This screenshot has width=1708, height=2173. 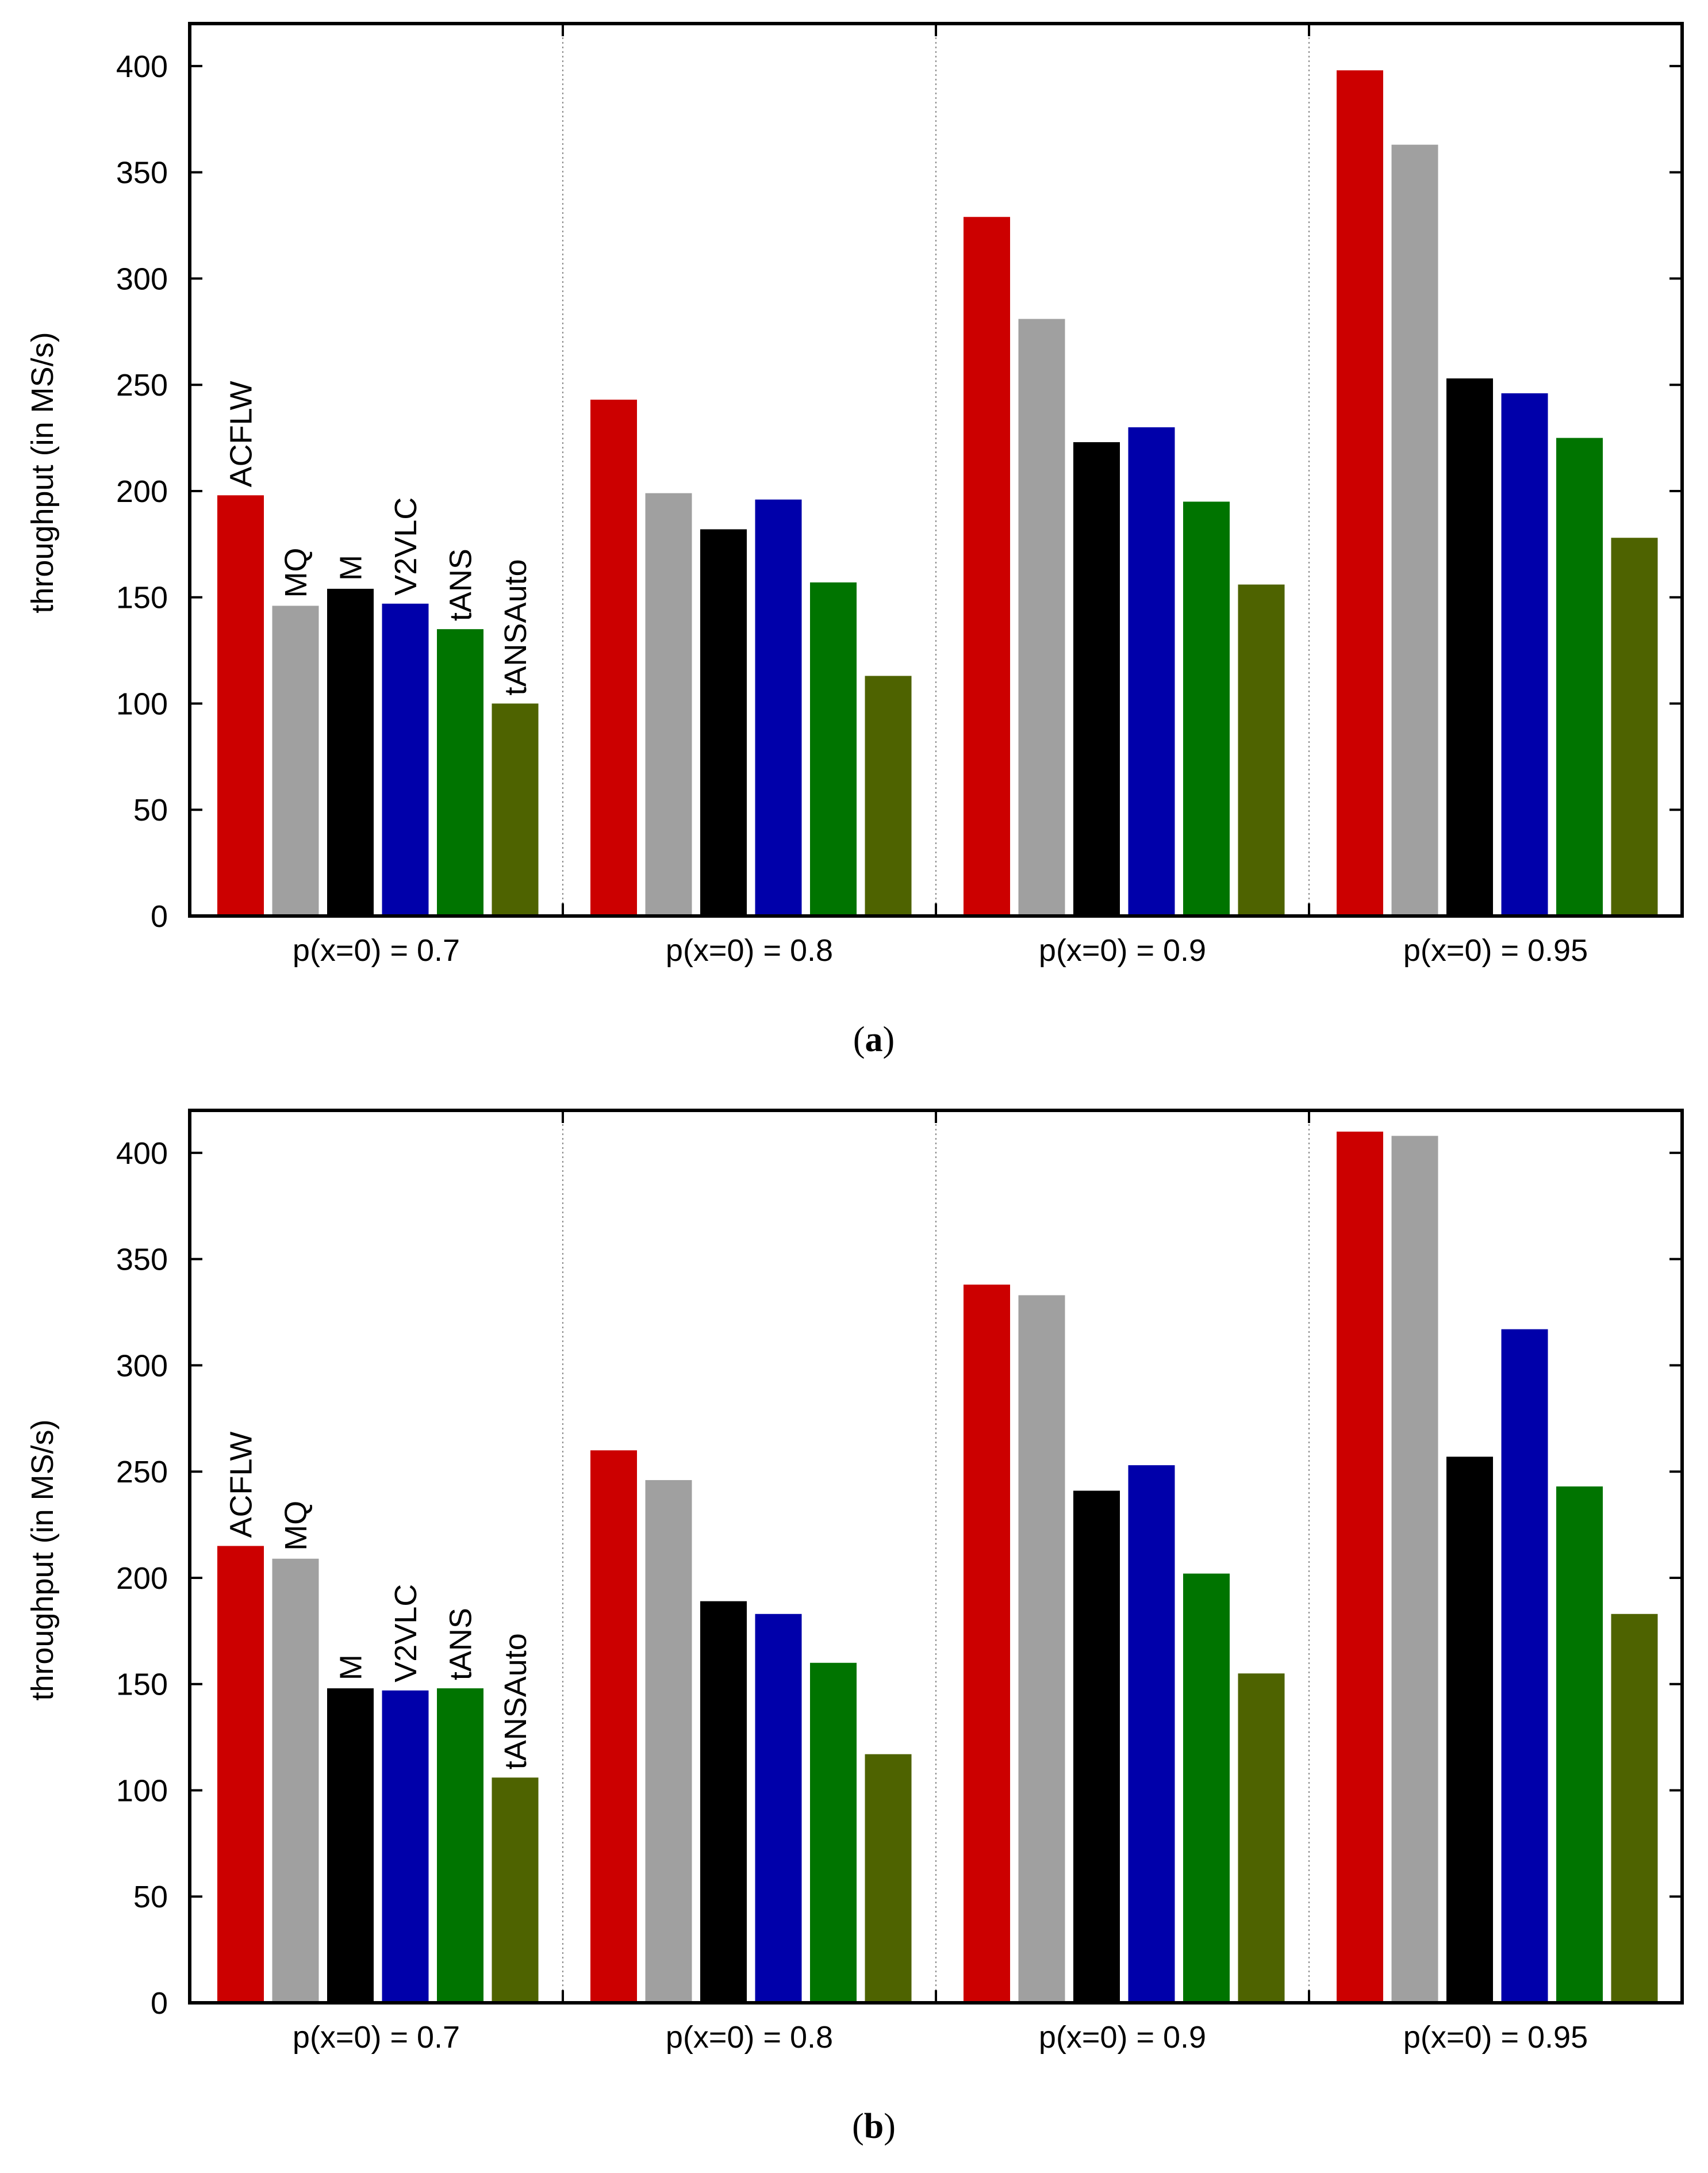 I want to click on panel-caption-letter-a: a, so click(x=874, y=1039).